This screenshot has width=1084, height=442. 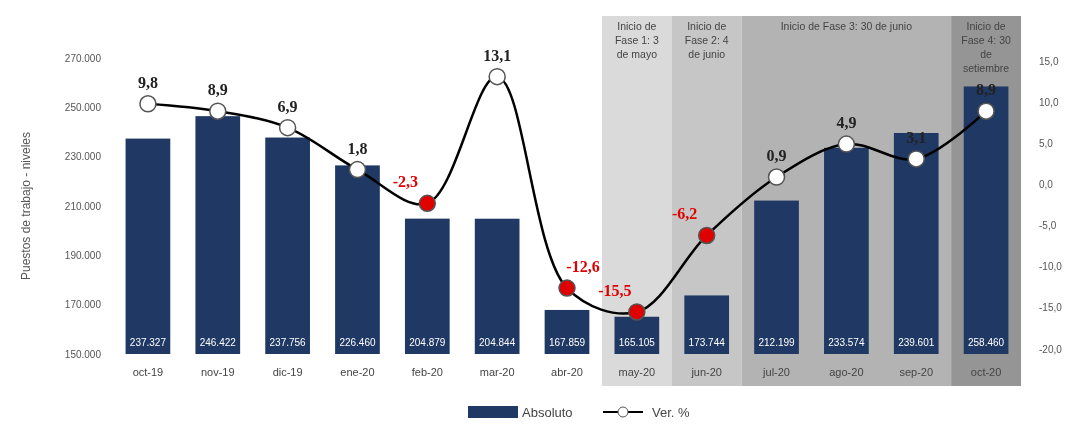 I want to click on y-tick-label: 230.000, so click(x=83, y=157).